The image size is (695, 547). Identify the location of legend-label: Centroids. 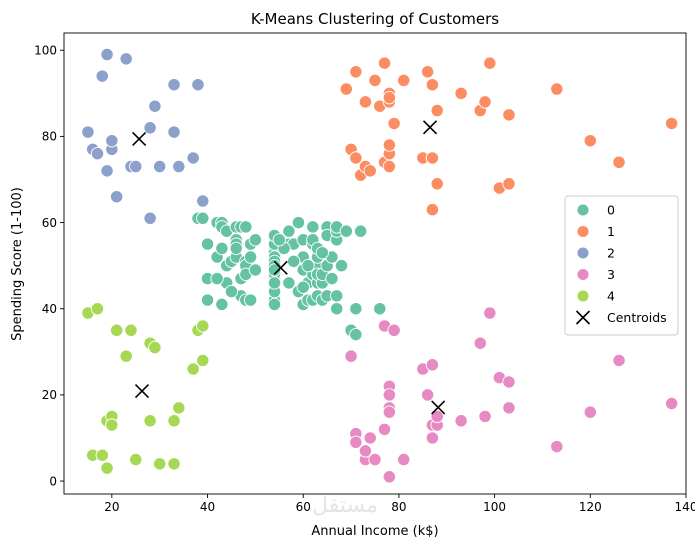
(637, 317).